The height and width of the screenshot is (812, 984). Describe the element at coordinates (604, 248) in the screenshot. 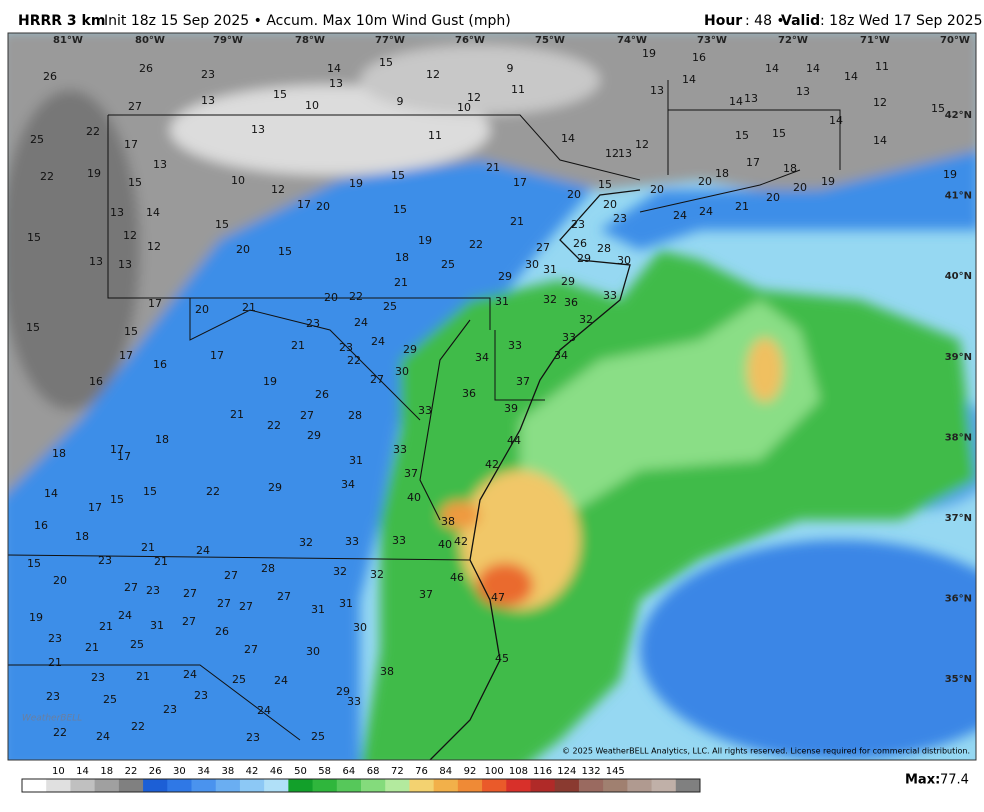

I see `station-value: 28` at that location.